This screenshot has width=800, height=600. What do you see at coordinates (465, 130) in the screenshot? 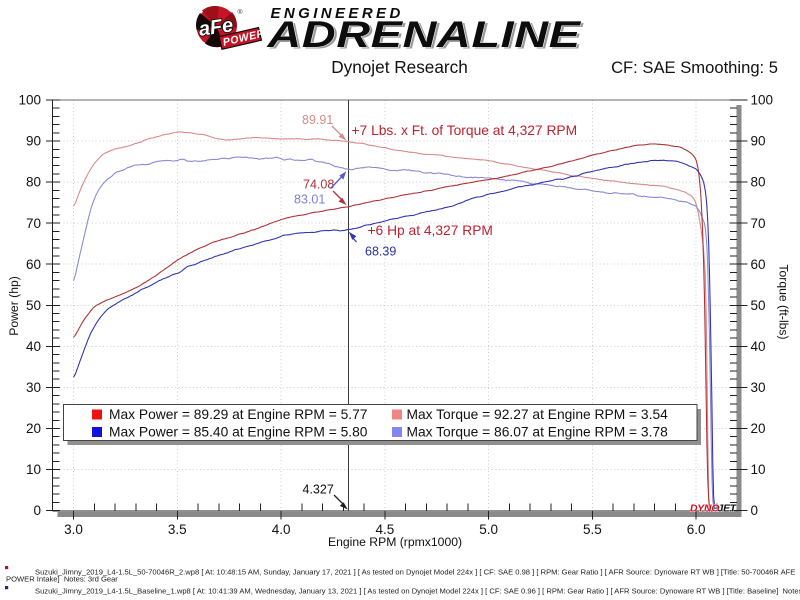
I see `svg-text:+7 Lbs. x Ft. of Torque at 4,3: +7 Lbs. x Ft. of Torque at 4,327 RPM` at bounding box center [465, 130].